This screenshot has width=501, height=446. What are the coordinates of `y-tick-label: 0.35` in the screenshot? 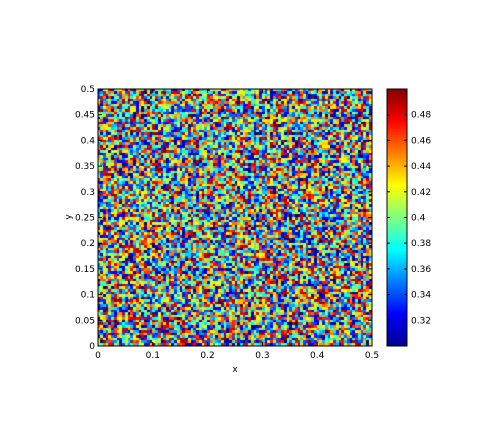 It's located at (85, 167).